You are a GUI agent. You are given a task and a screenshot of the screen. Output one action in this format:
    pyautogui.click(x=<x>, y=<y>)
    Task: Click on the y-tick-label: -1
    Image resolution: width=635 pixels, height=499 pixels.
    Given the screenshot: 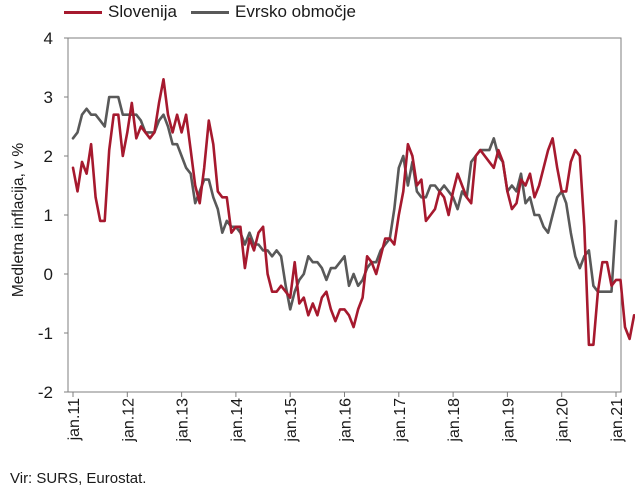 What is the action you would take?
    pyautogui.click(x=45, y=333)
    